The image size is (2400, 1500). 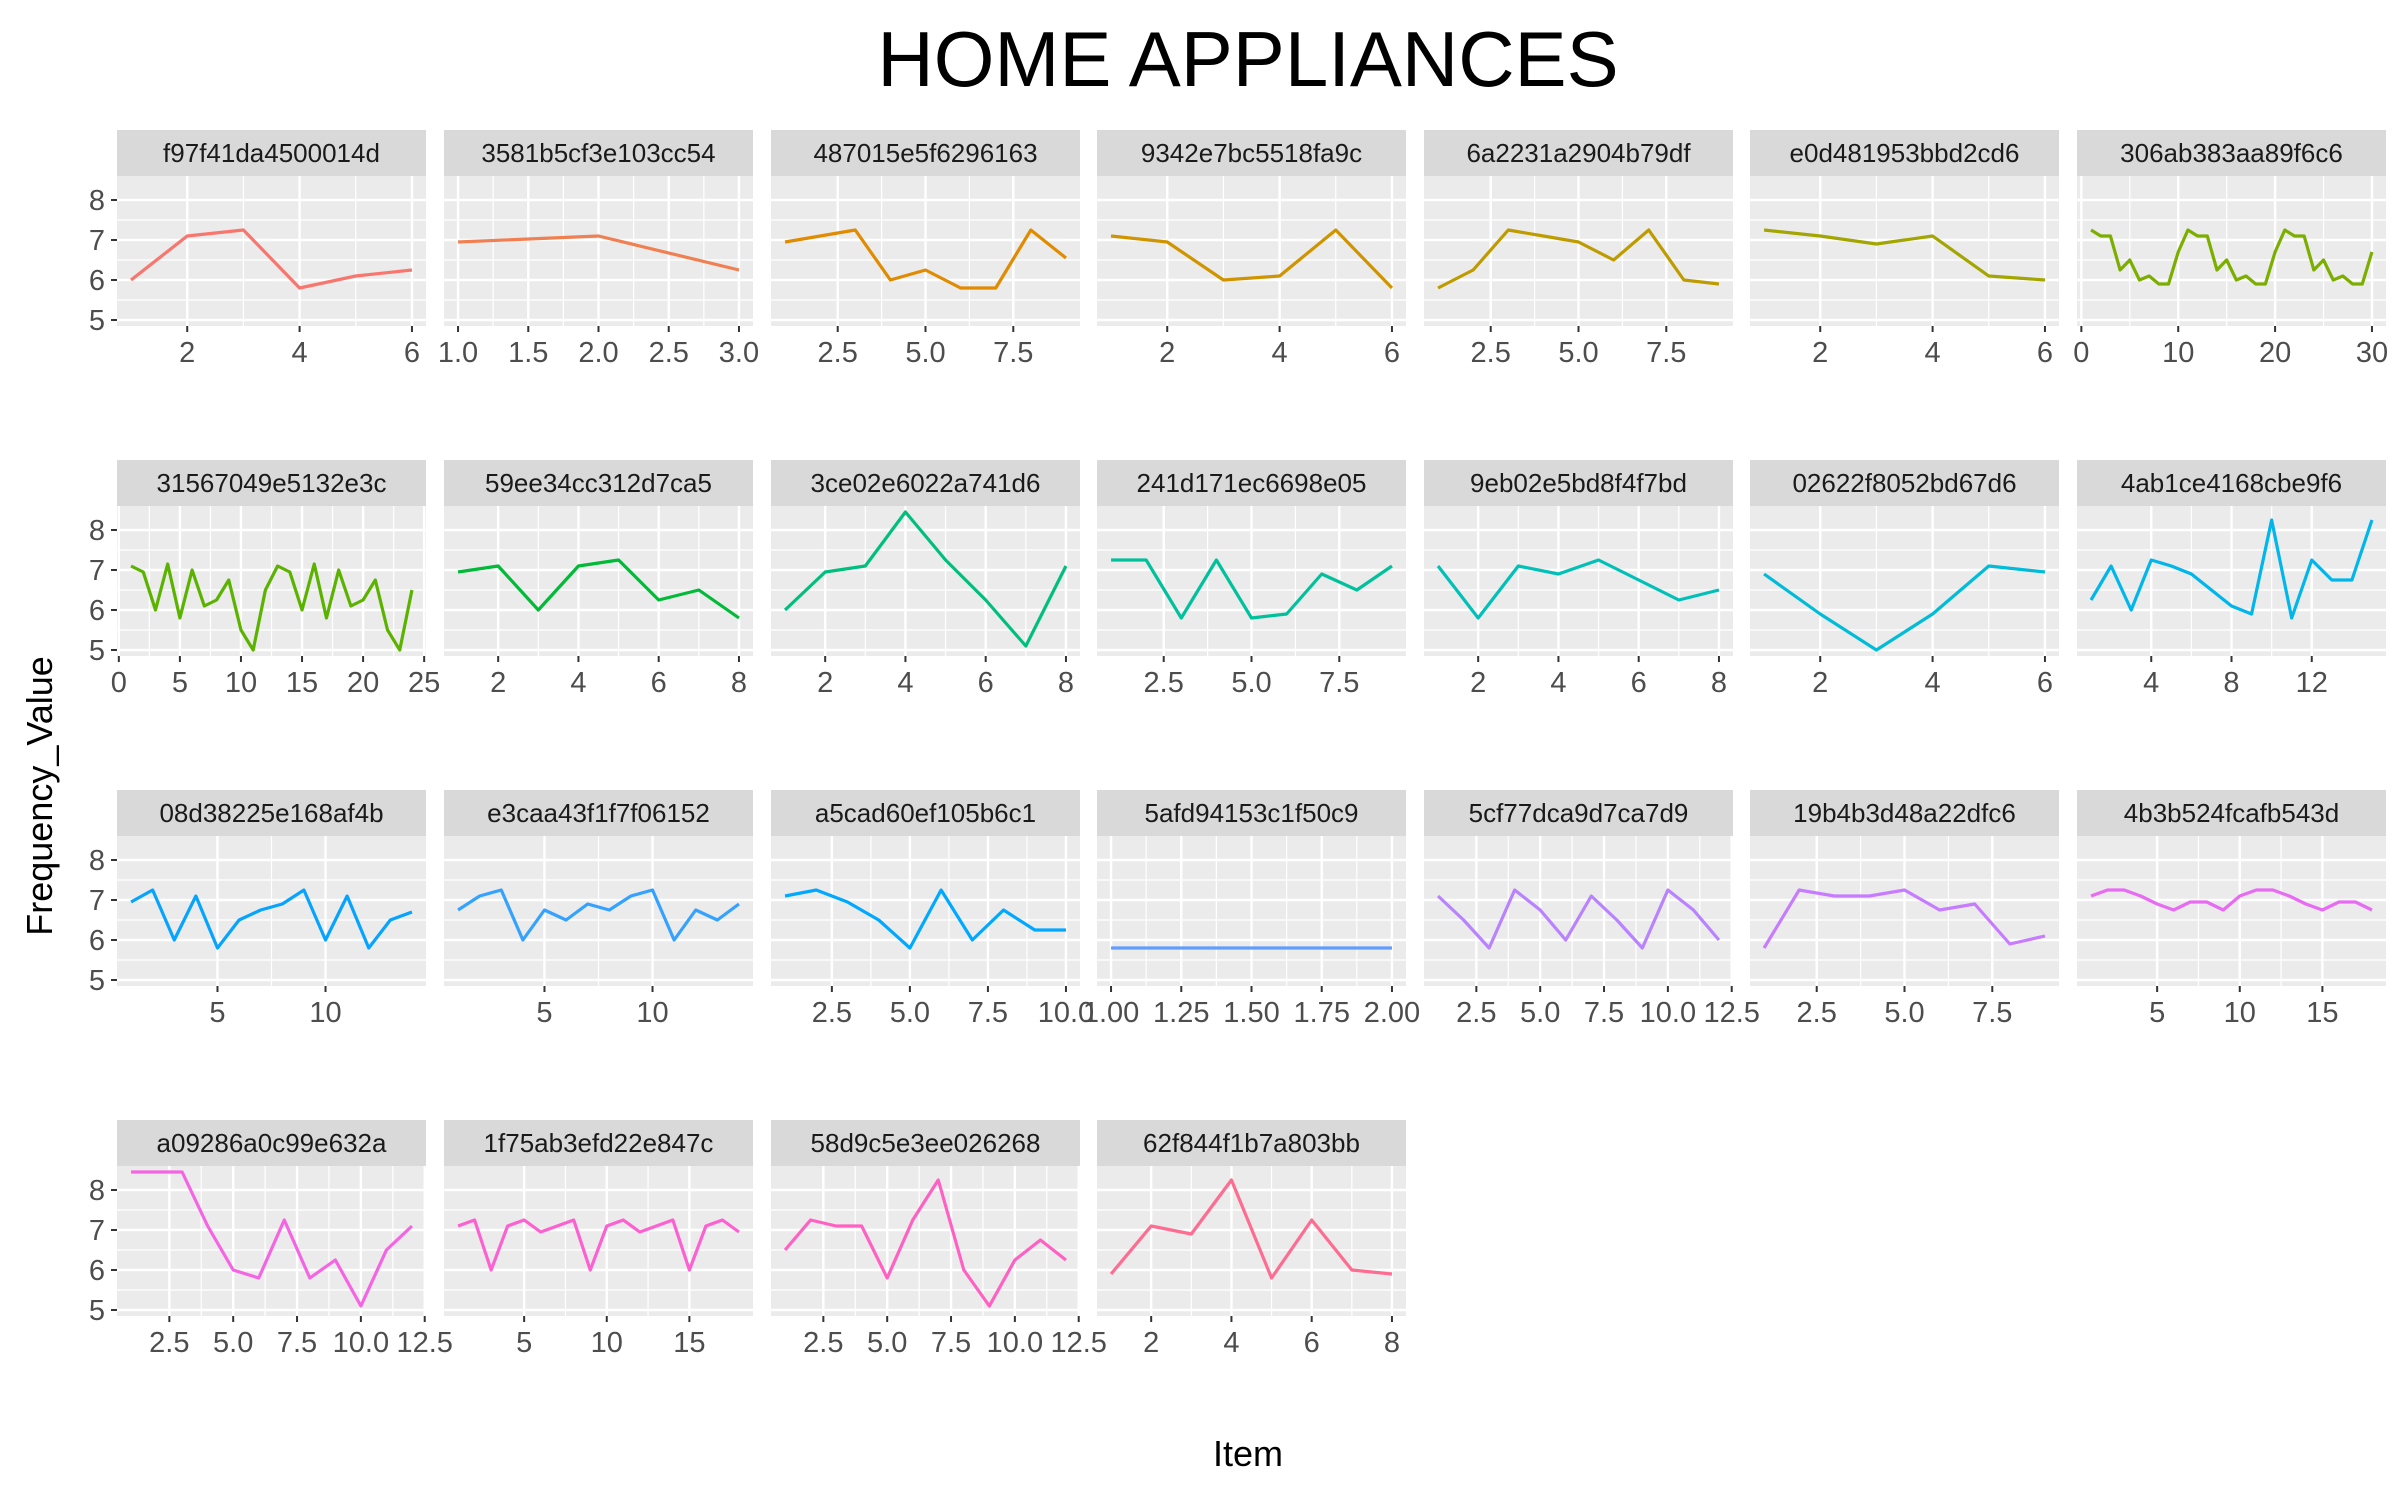 I want to click on facet-strip-label: 02622f8052bd67d6, so click(x=1904, y=483).